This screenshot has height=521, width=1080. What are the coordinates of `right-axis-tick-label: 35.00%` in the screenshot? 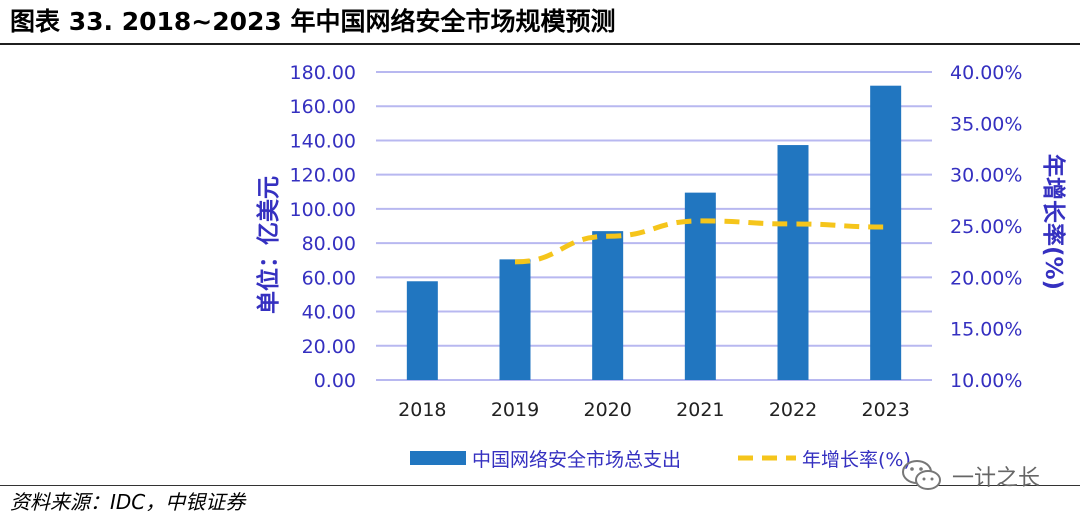 It's located at (986, 124).